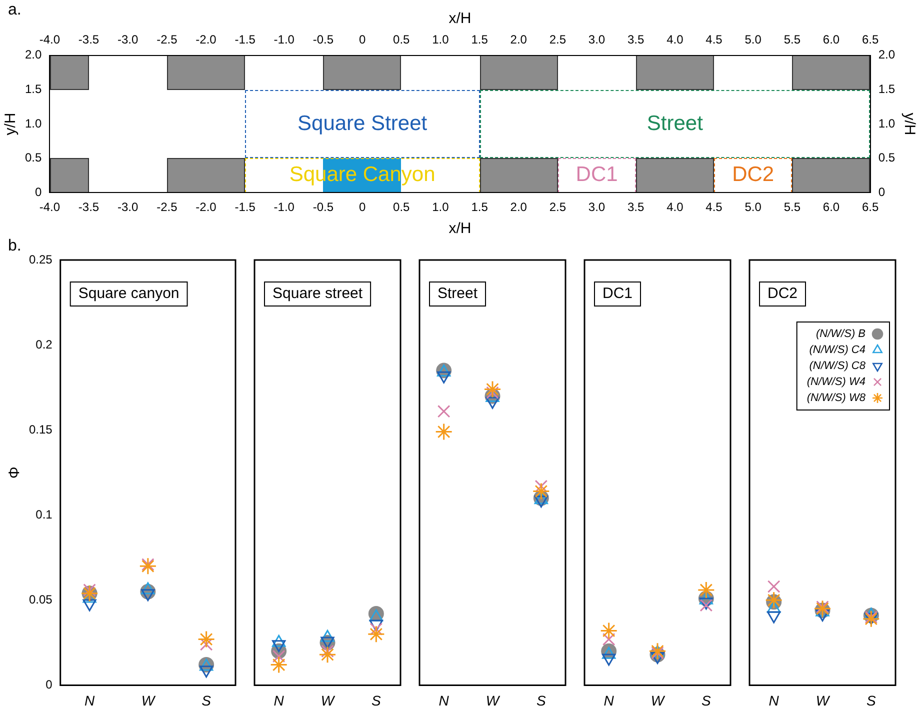 The image size is (920, 719). I want to click on text: a., so click(15, 9).